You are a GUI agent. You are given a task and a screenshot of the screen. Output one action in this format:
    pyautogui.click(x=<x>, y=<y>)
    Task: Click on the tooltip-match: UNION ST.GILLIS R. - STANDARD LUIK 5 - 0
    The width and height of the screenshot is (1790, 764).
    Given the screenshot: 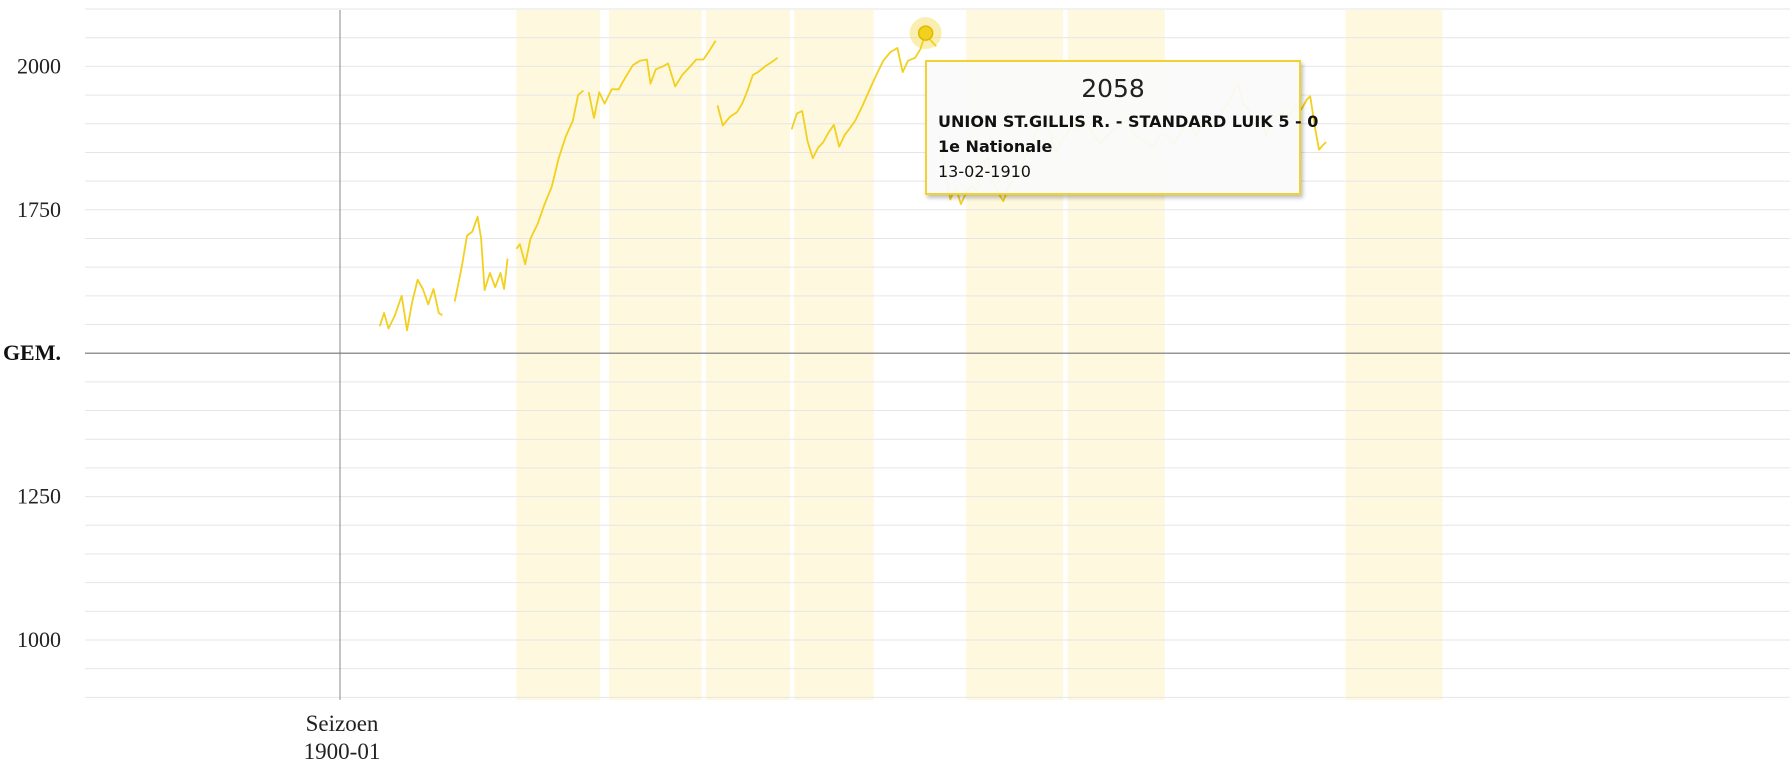 What is the action you would take?
    pyautogui.click(x=1128, y=121)
    